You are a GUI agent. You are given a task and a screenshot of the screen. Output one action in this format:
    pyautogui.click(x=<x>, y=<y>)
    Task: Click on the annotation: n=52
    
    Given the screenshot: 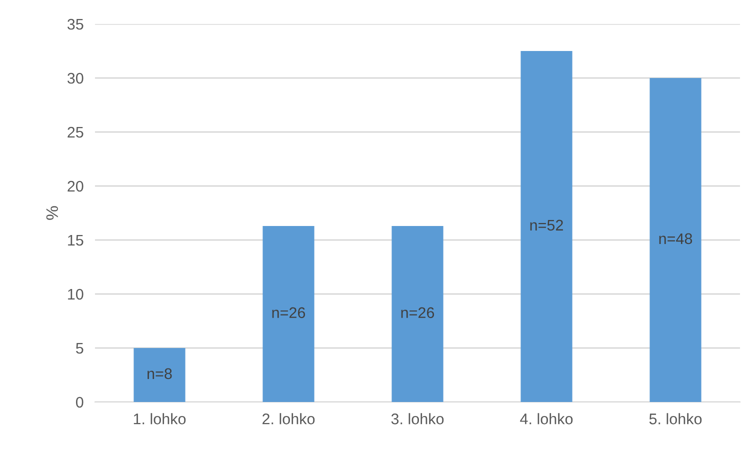 What is the action you would take?
    pyautogui.click(x=546, y=225)
    